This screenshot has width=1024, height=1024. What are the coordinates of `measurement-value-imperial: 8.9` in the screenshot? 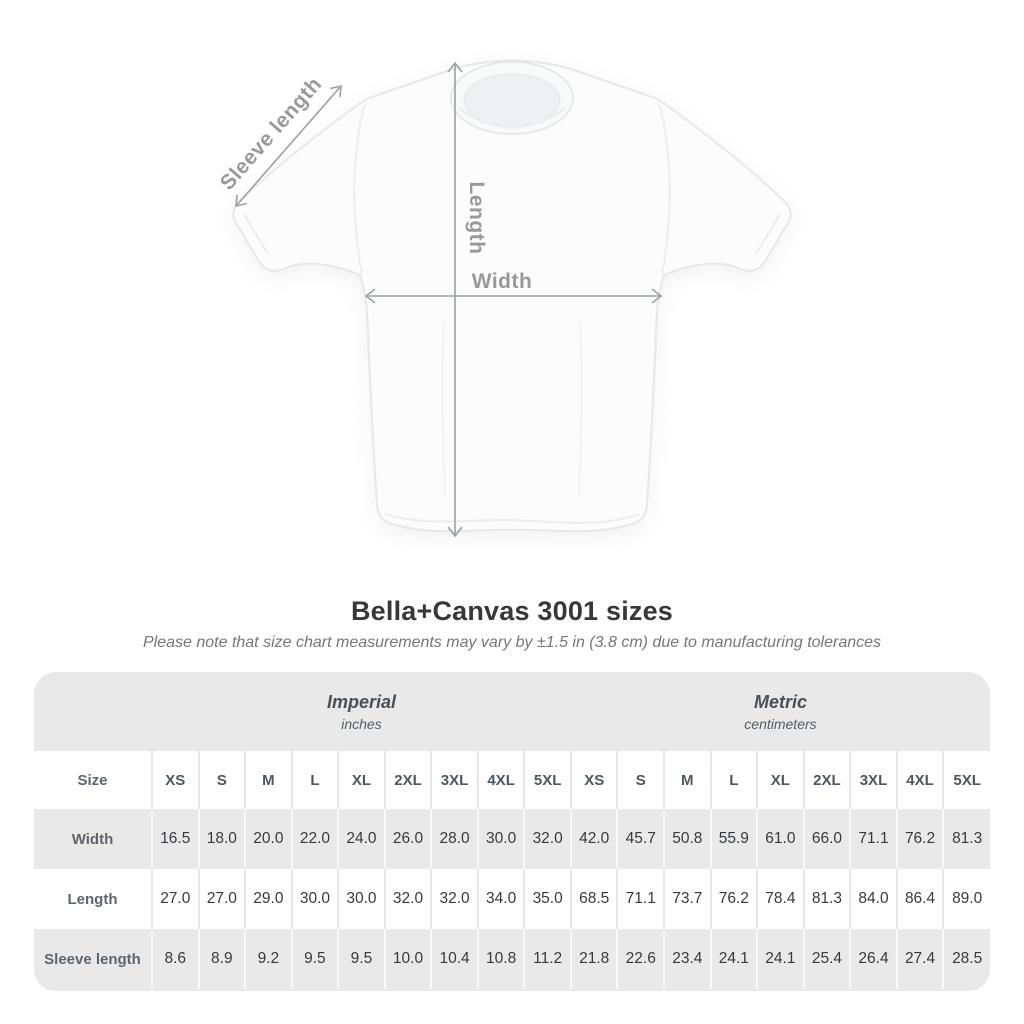 It's located at (221, 959).